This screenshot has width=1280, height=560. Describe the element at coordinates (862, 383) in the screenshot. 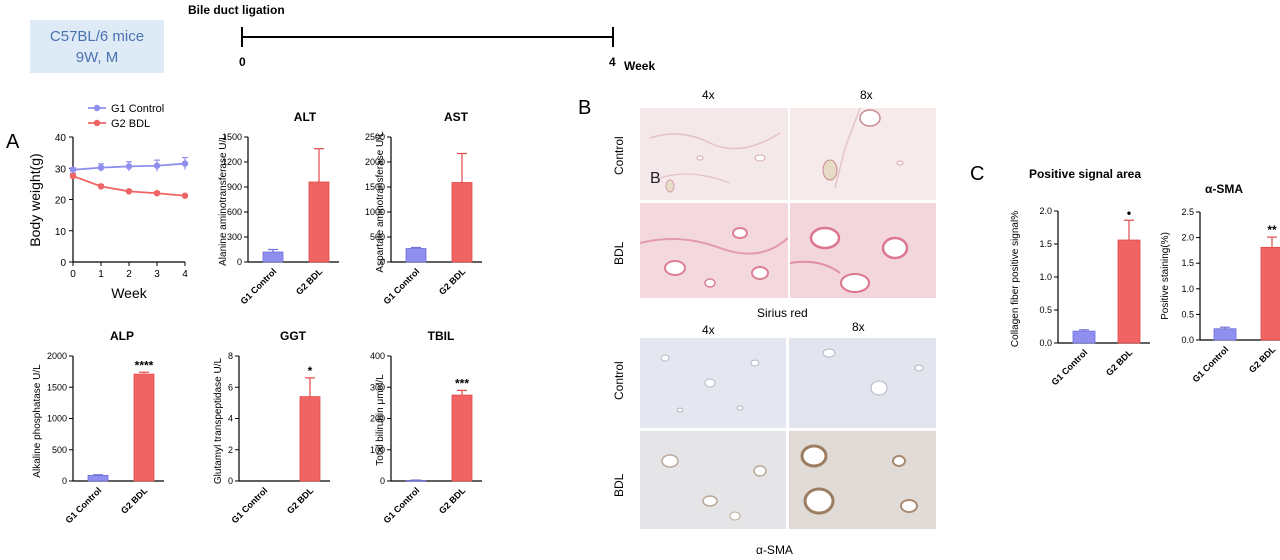

I see `asma-control-8x-image` at that location.